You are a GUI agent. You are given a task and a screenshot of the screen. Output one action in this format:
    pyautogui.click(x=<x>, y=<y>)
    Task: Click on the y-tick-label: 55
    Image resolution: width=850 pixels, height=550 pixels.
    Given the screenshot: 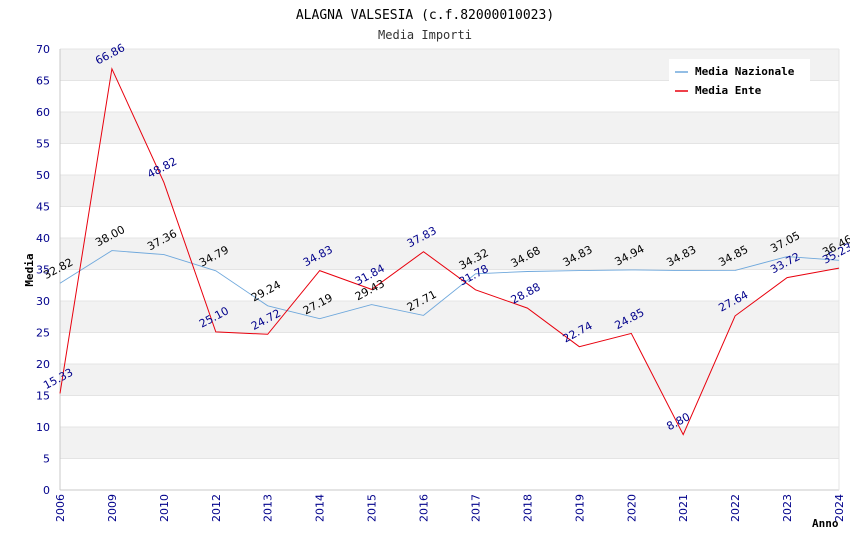 What is the action you would take?
    pyautogui.click(x=43, y=144)
    